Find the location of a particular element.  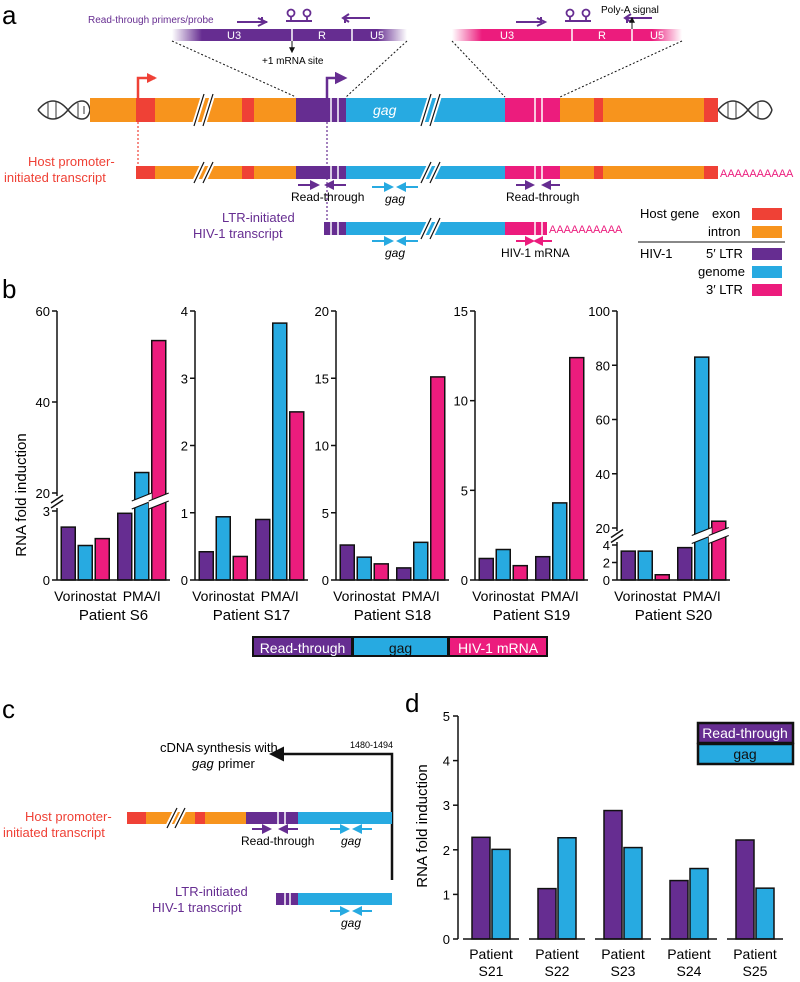

read-through-label-1: Read-through is located at coordinates (327, 197).